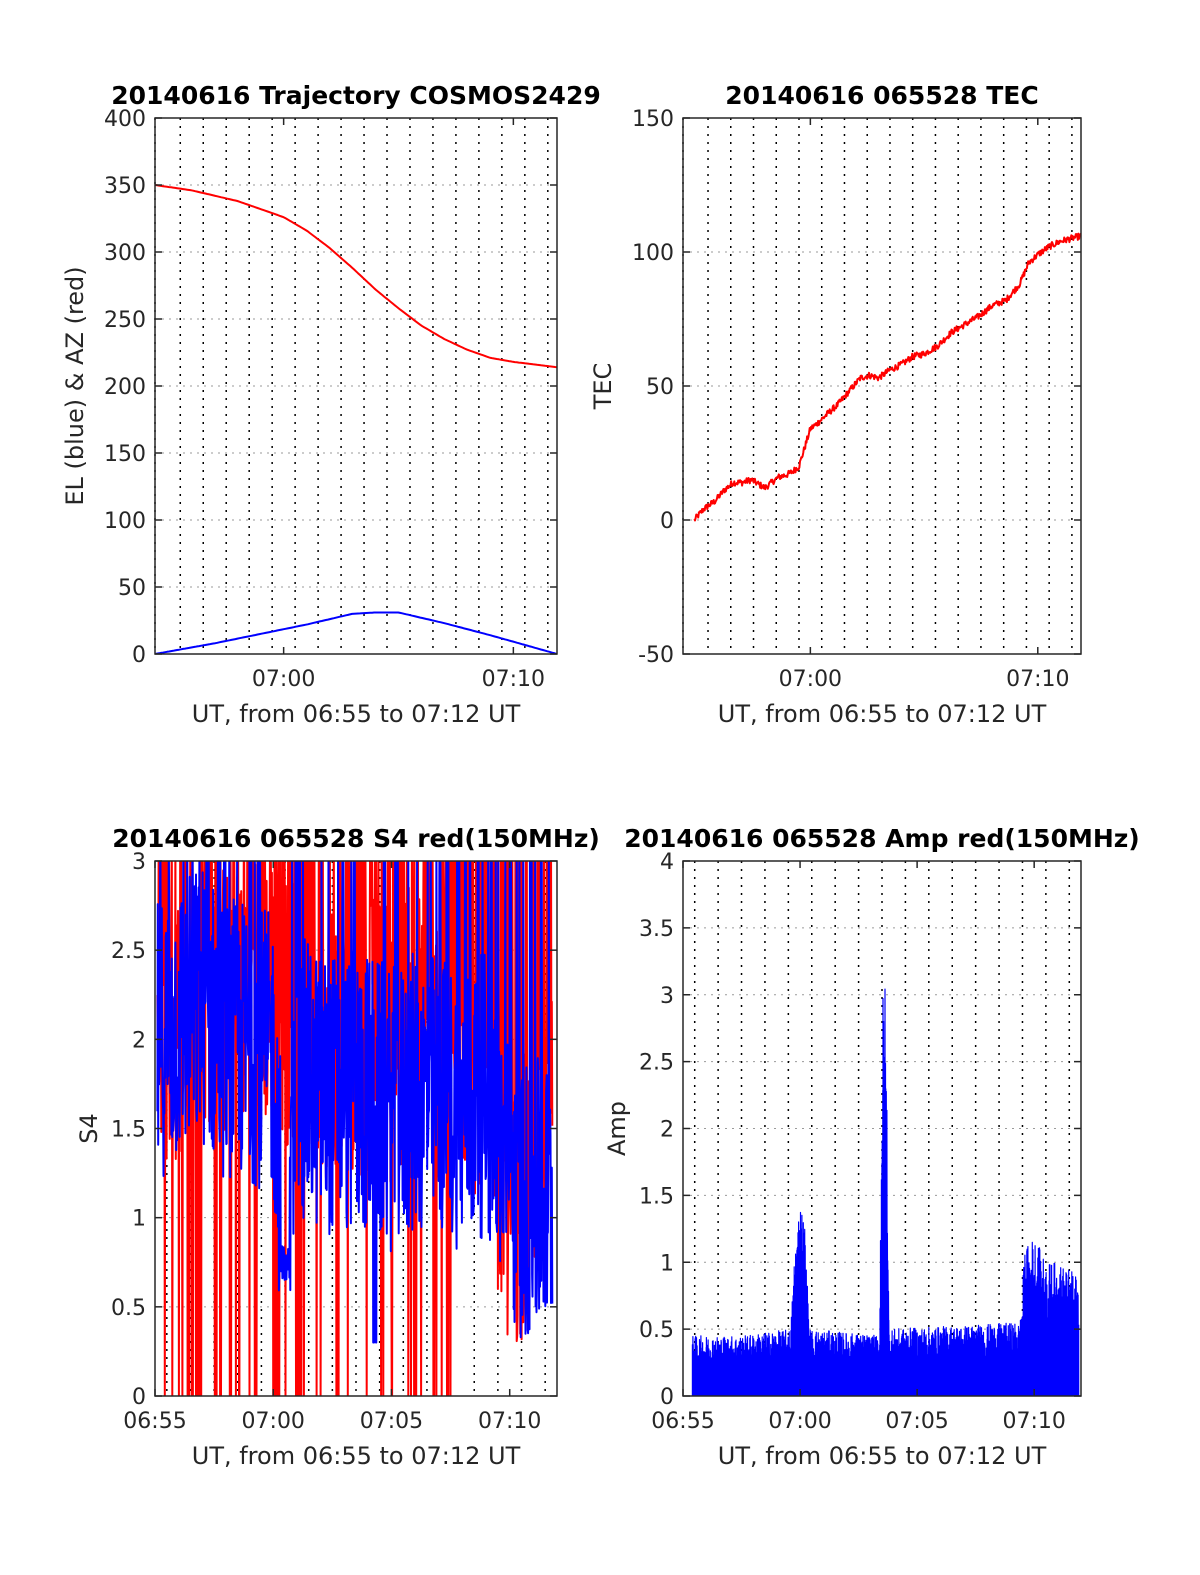 The height and width of the screenshot is (1575, 1200). I want to click on y-axis-label: TEC, so click(603, 387).